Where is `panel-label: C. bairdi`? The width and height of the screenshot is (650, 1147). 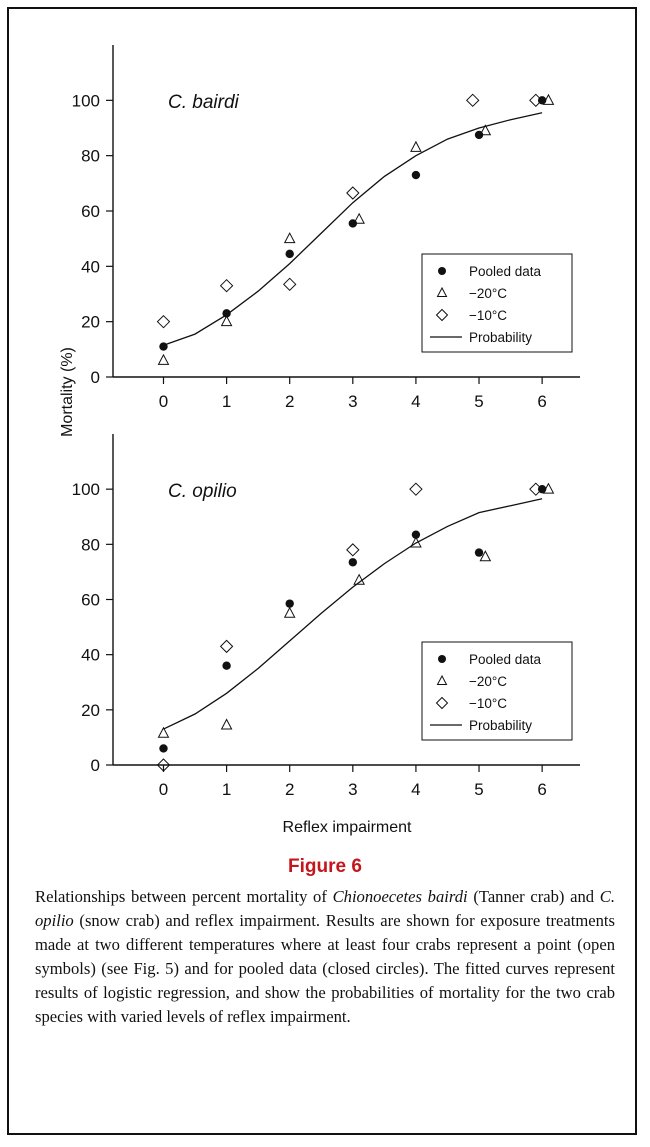 panel-label: C. bairdi is located at coordinates (204, 102).